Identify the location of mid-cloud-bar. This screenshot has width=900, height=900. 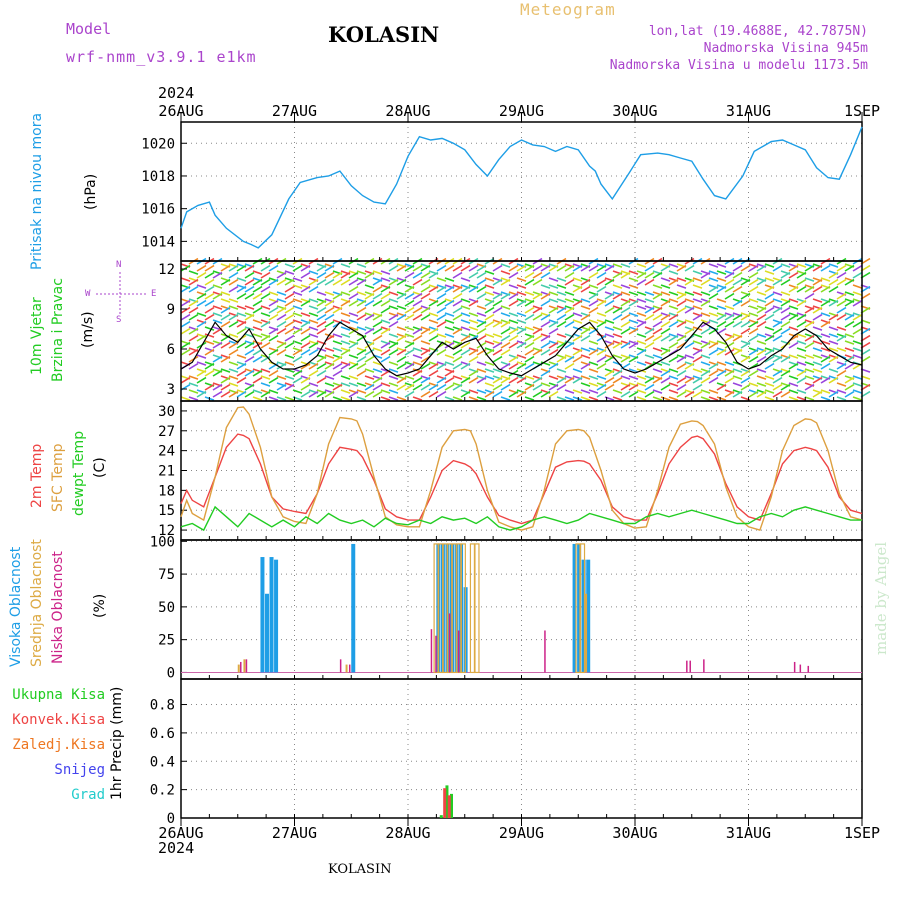
(238, 668).